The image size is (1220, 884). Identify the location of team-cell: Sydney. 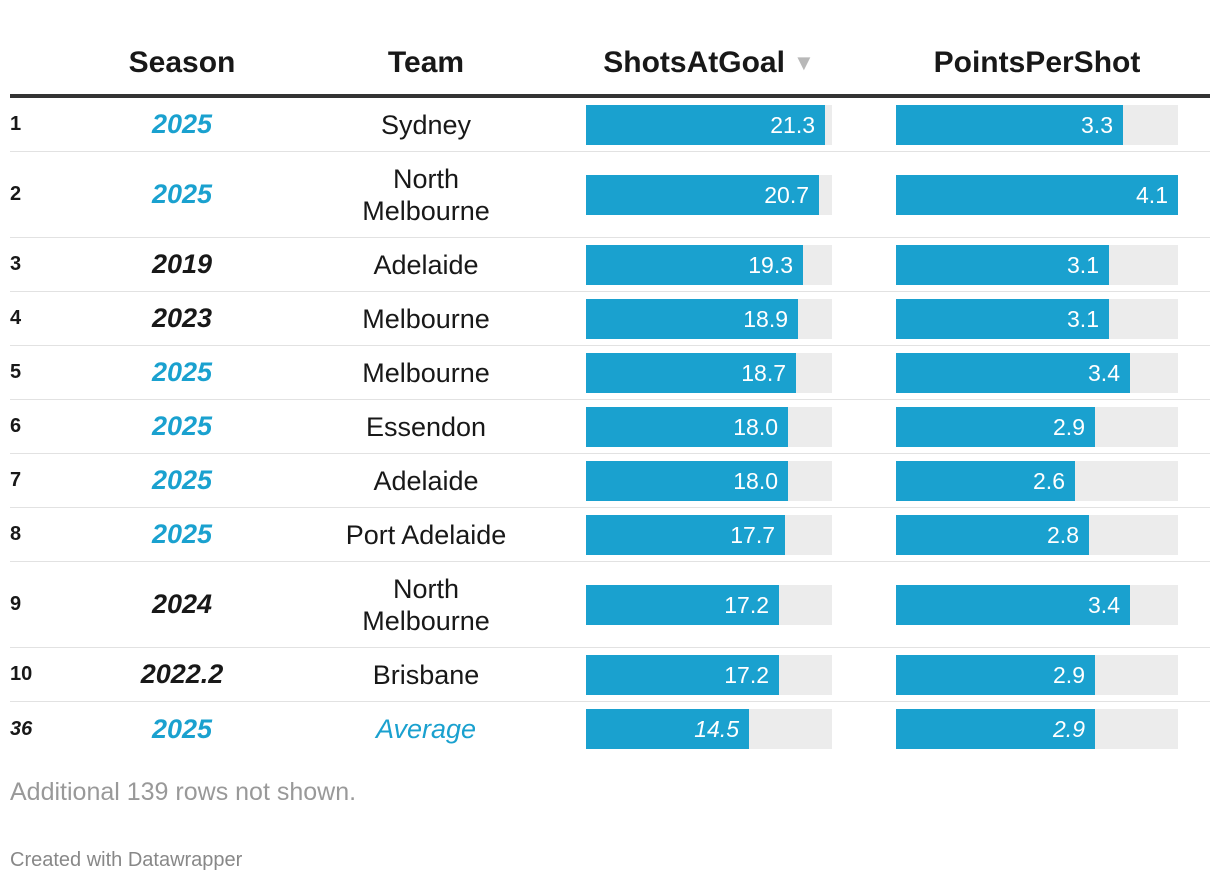
(426, 124).